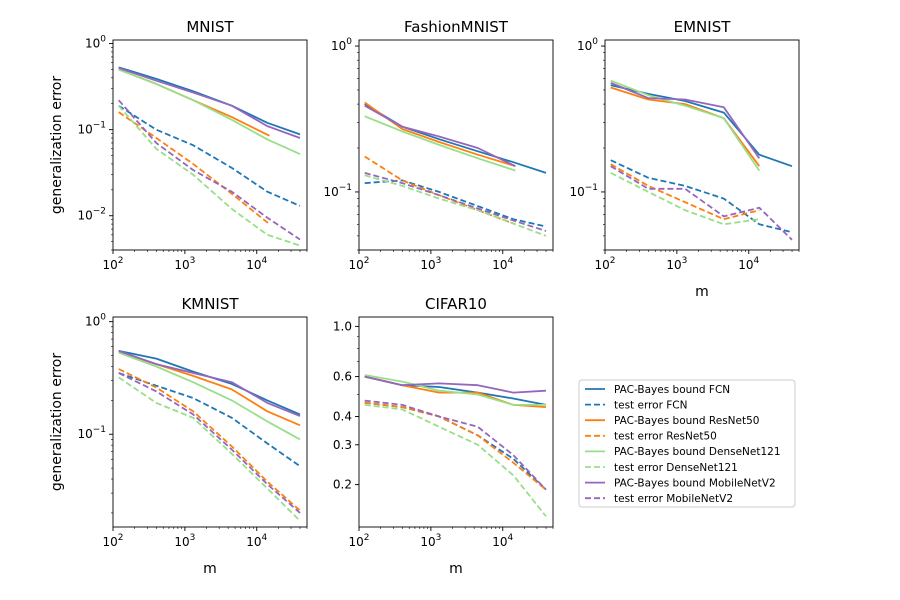 The width and height of the screenshot is (900, 600). What do you see at coordinates (91, 215) in the screenshot?
I see `y-tick-label: 10⁻²` at bounding box center [91, 215].